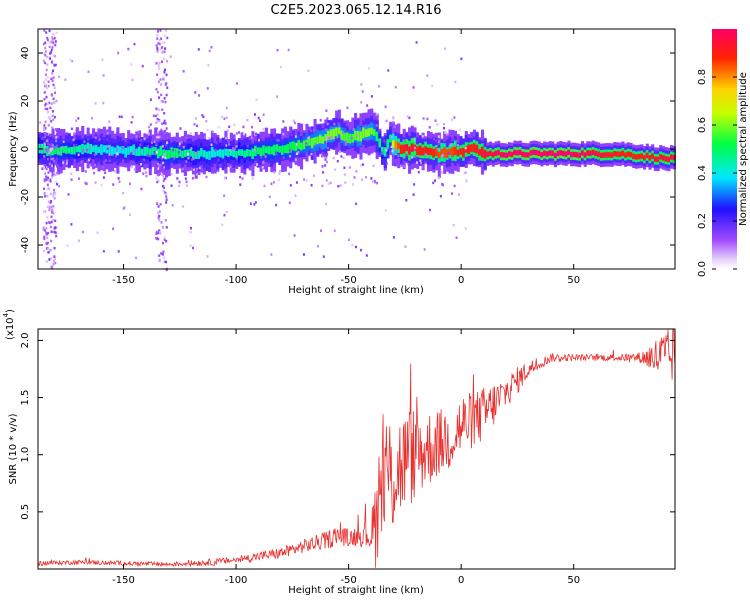 The image size is (750, 600). I want to click on snr-ytick-label: 0.5, so click(25, 512).